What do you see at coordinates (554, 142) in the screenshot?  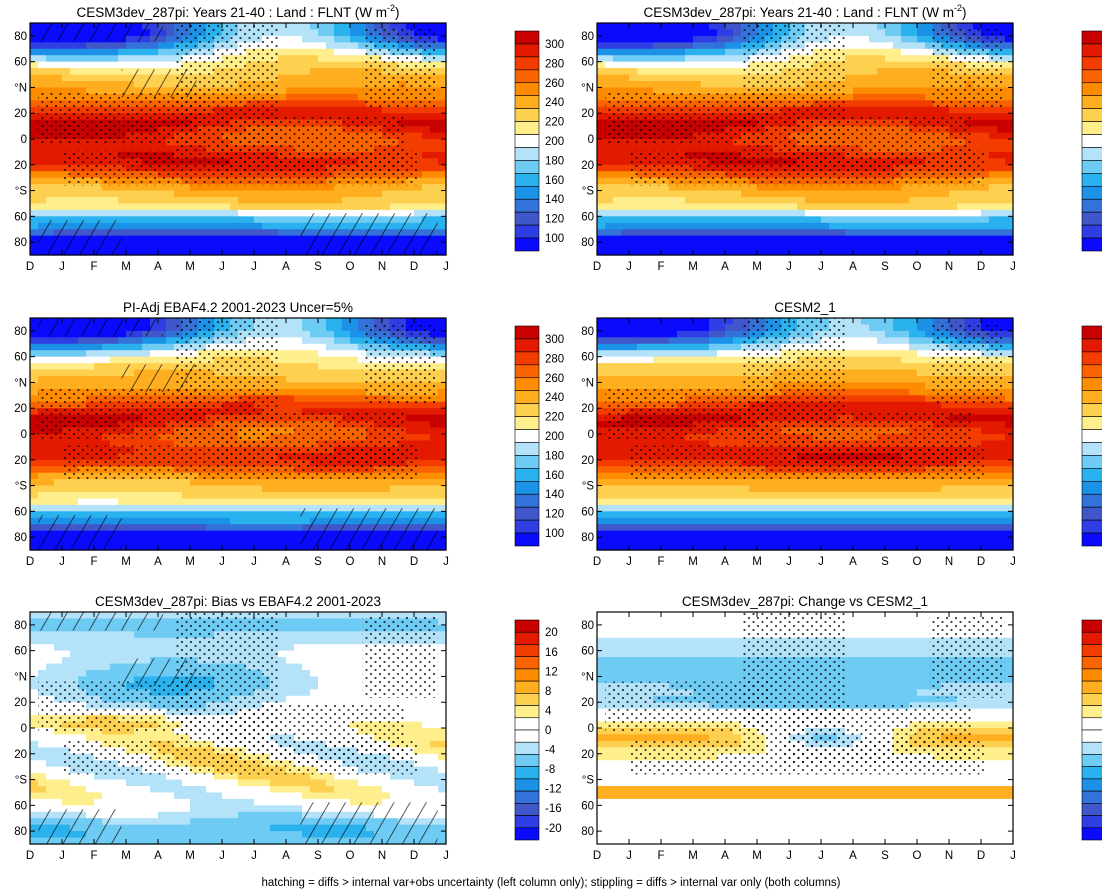 I see `colorbar-label: 200` at bounding box center [554, 142].